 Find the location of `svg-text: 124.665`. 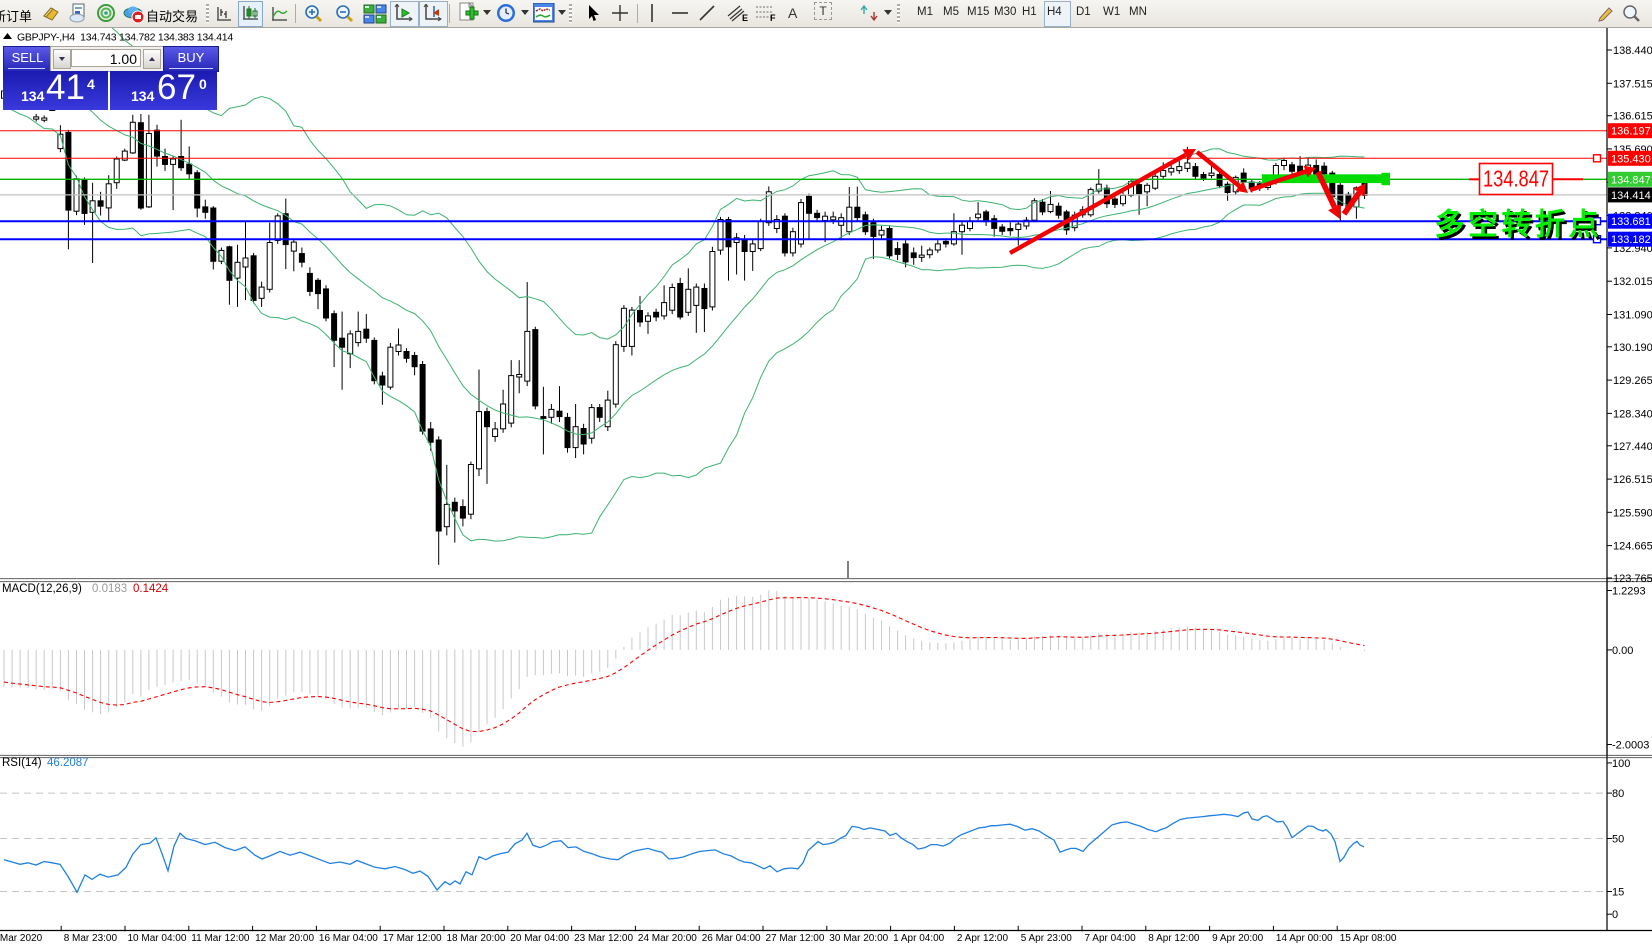

svg-text: 124.665 is located at coordinates (1632, 547).